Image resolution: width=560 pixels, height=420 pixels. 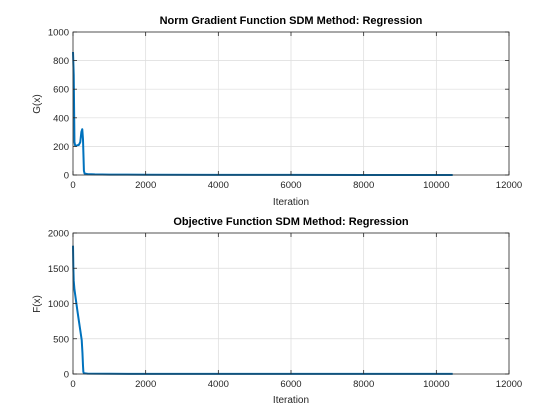 What do you see at coordinates (61, 90) in the screenshot?
I see `y-tick-label: 600` at bounding box center [61, 90].